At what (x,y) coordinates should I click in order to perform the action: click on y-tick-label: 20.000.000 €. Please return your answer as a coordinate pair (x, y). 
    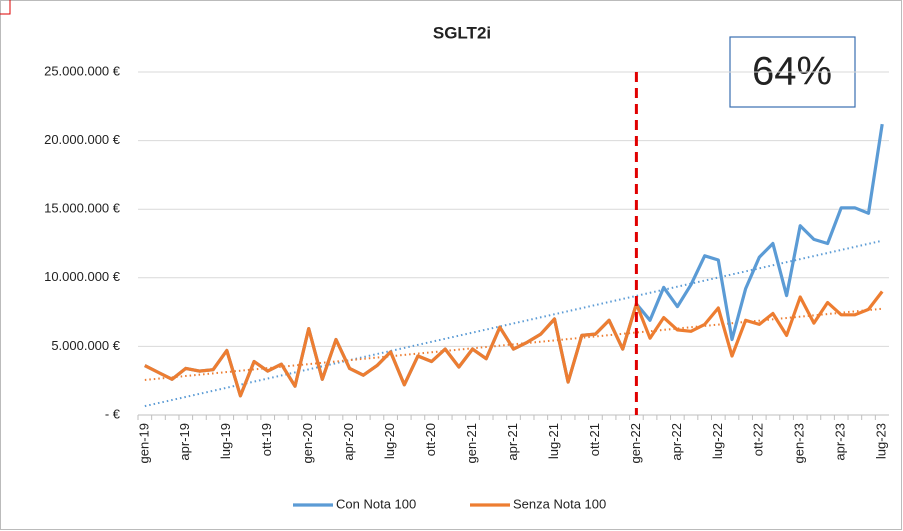
    Looking at the image, I should click on (82, 139).